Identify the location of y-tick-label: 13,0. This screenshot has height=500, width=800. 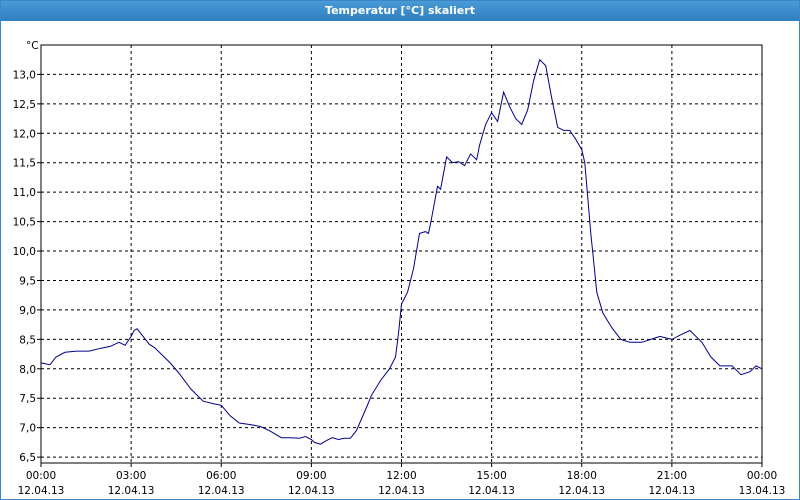
(24, 75).